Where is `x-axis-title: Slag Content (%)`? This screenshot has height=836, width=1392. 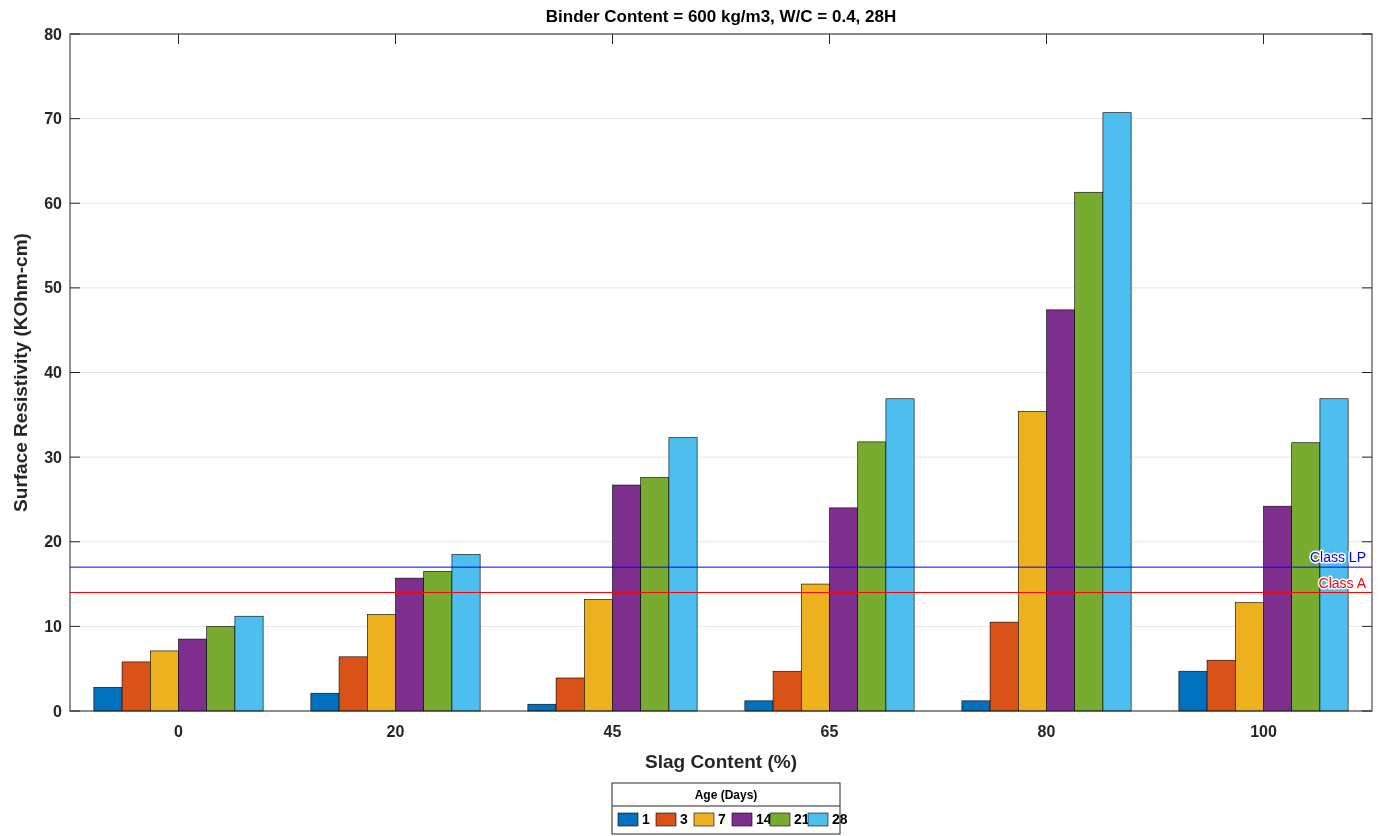 x-axis-title: Slag Content (%) is located at coordinates (721, 761).